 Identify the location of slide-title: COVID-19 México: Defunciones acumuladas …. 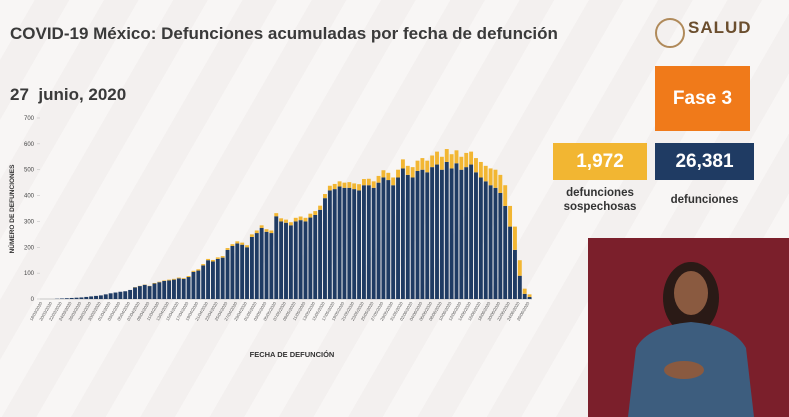
(284, 33).